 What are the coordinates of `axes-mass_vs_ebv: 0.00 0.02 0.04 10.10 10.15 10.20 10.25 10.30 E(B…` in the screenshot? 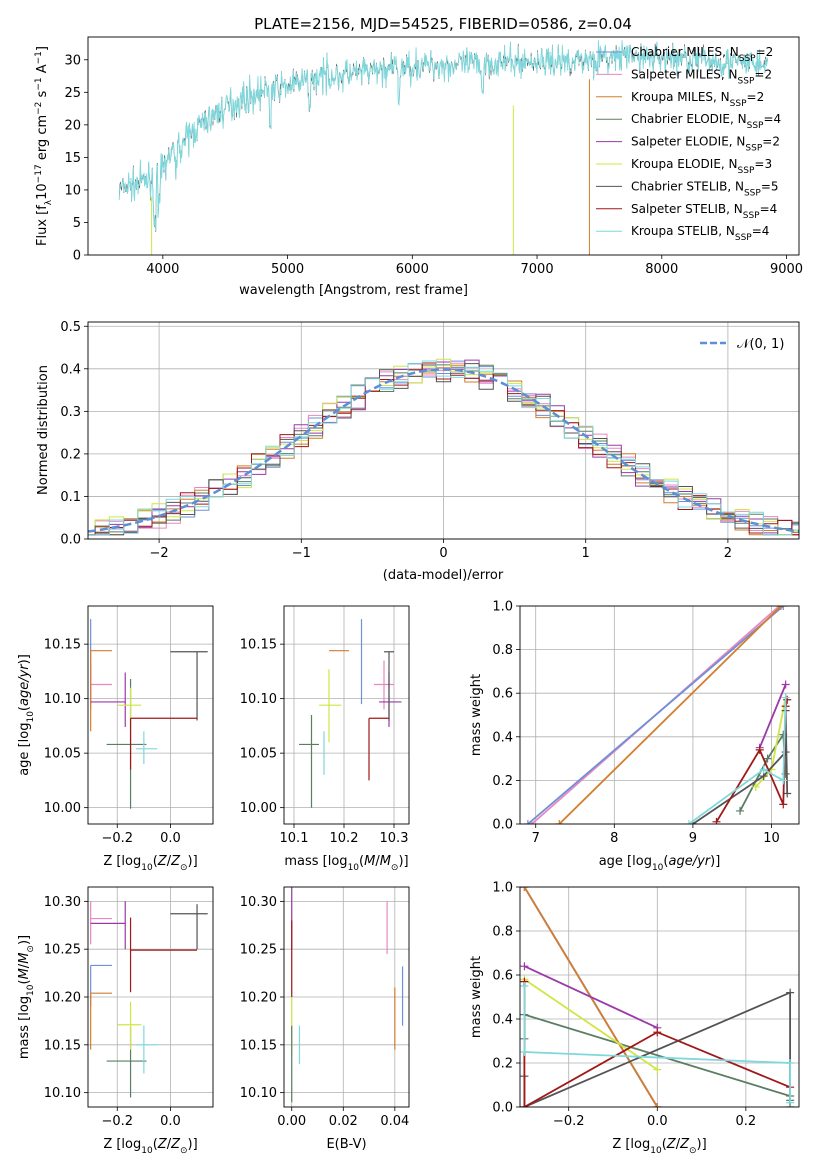 It's located at (325, 1019).